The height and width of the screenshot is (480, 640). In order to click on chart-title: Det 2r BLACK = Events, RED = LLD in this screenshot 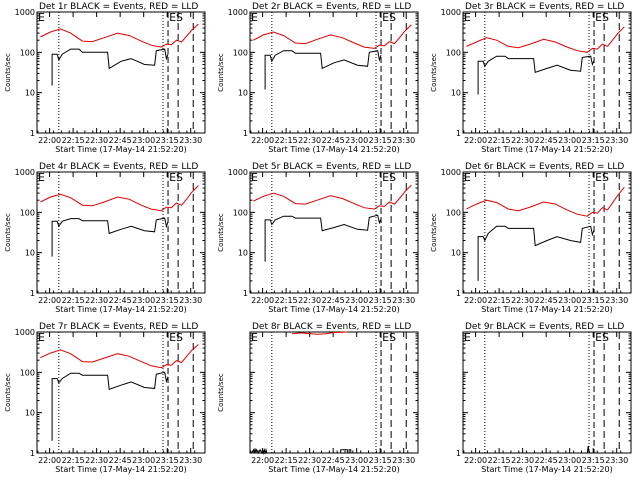, I will do `click(331, 7)`.